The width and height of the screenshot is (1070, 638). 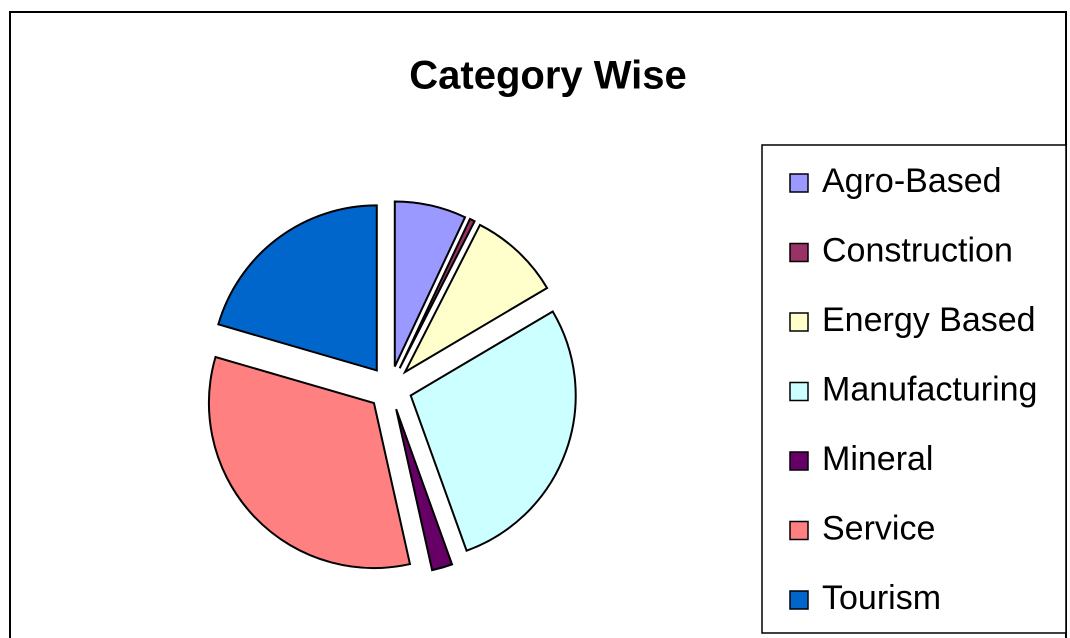 What do you see at coordinates (878, 528) in the screenshot?
I see `legend-label: Service` at bounding box center [878, 528].